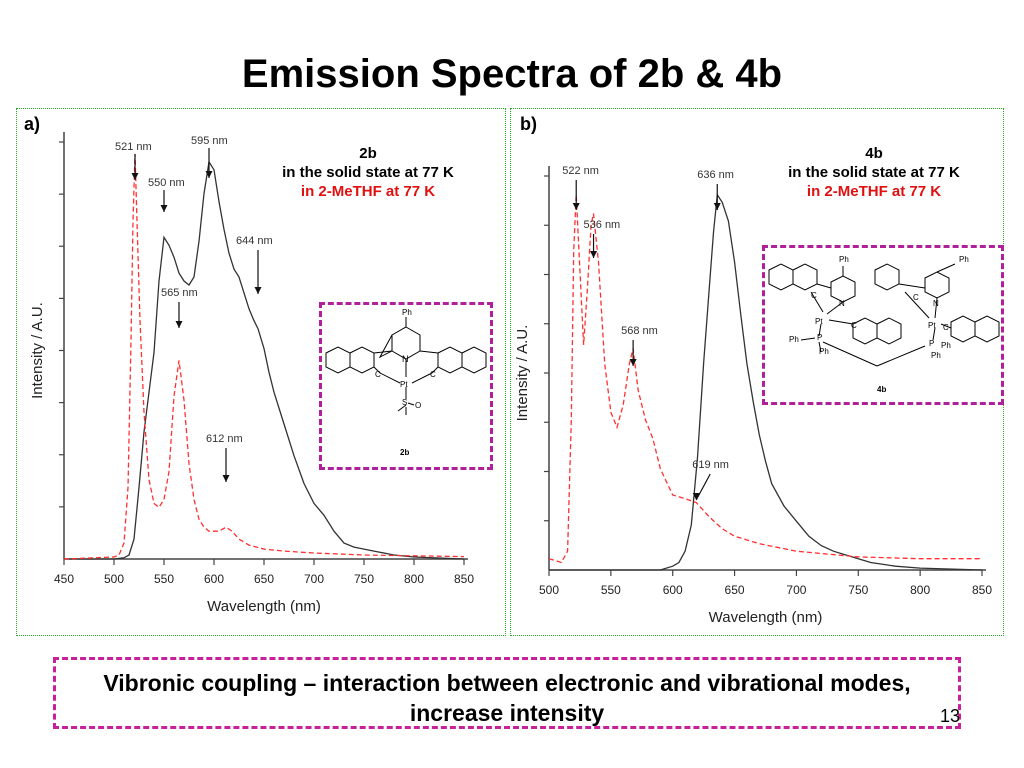  I want to click on chart-2b-x-tick-label: 800, so click(414, 579).